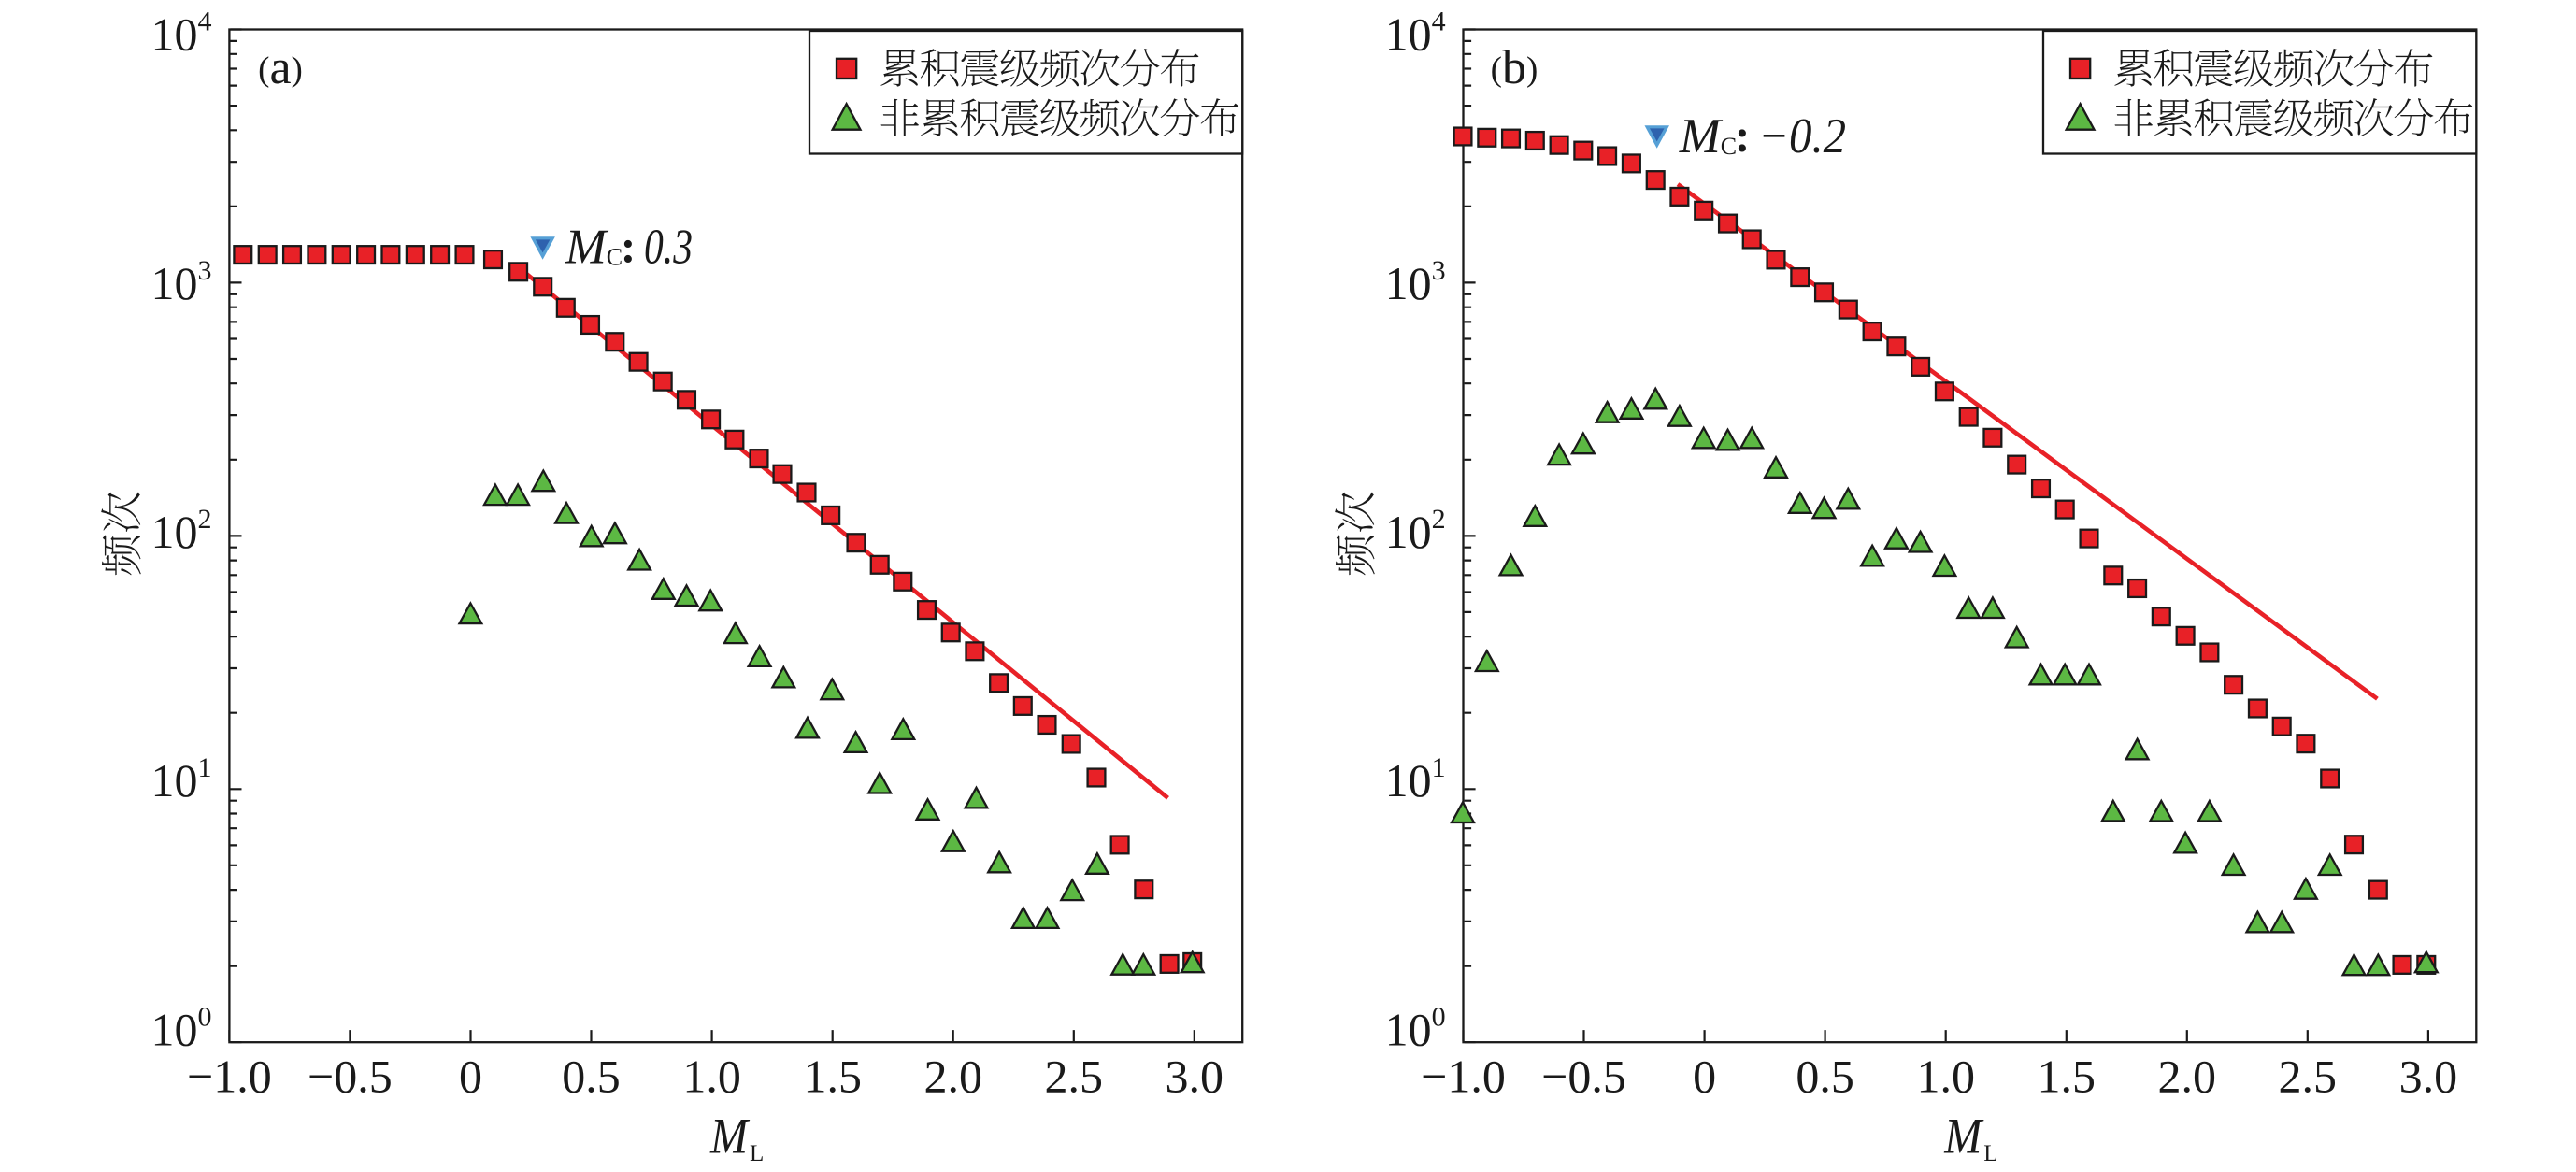 This screenshot has height=1172, width=2576. I want to click on svg-text: (a), so click(280, 67).